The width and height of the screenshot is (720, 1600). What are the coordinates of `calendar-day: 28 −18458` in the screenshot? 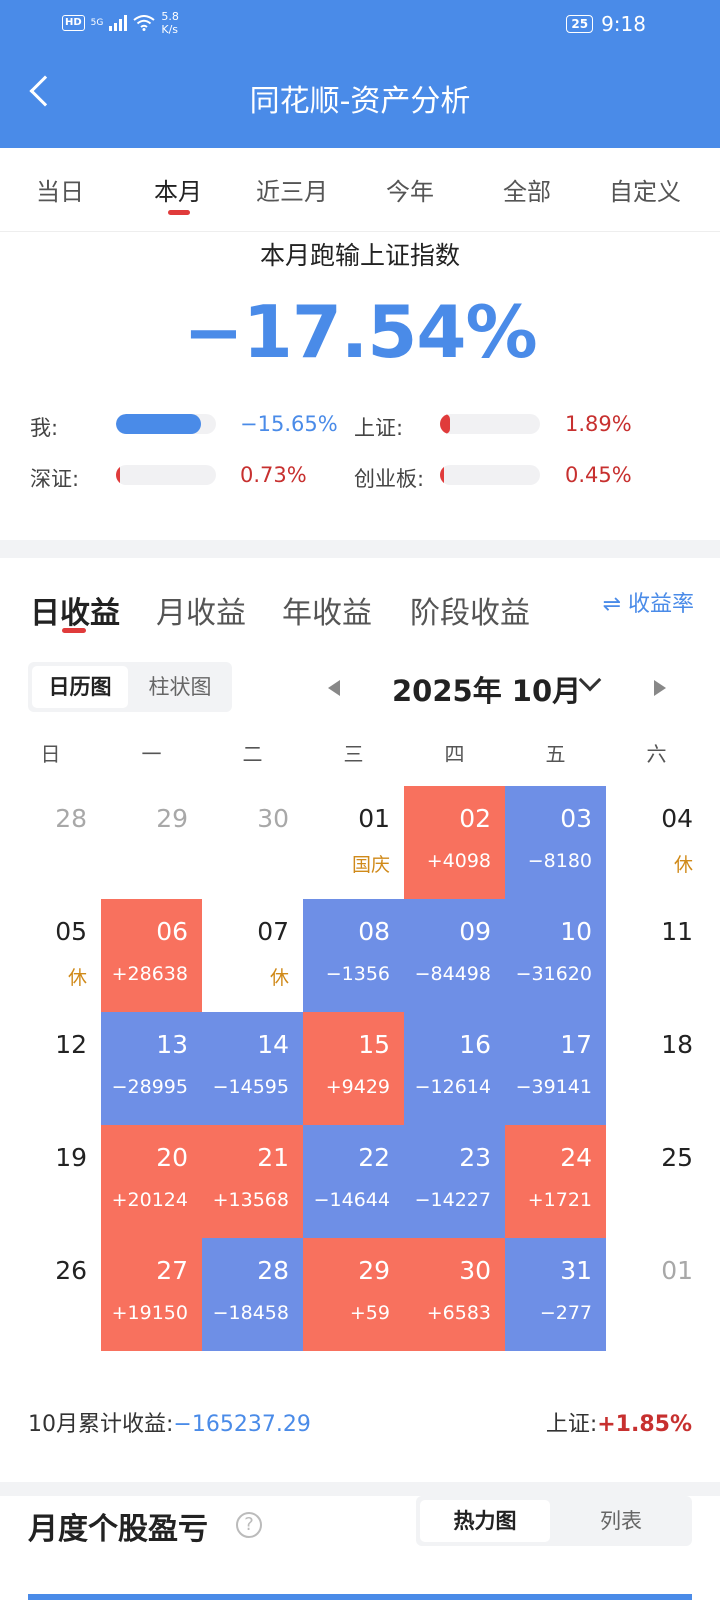 It's located at (252, 1294).